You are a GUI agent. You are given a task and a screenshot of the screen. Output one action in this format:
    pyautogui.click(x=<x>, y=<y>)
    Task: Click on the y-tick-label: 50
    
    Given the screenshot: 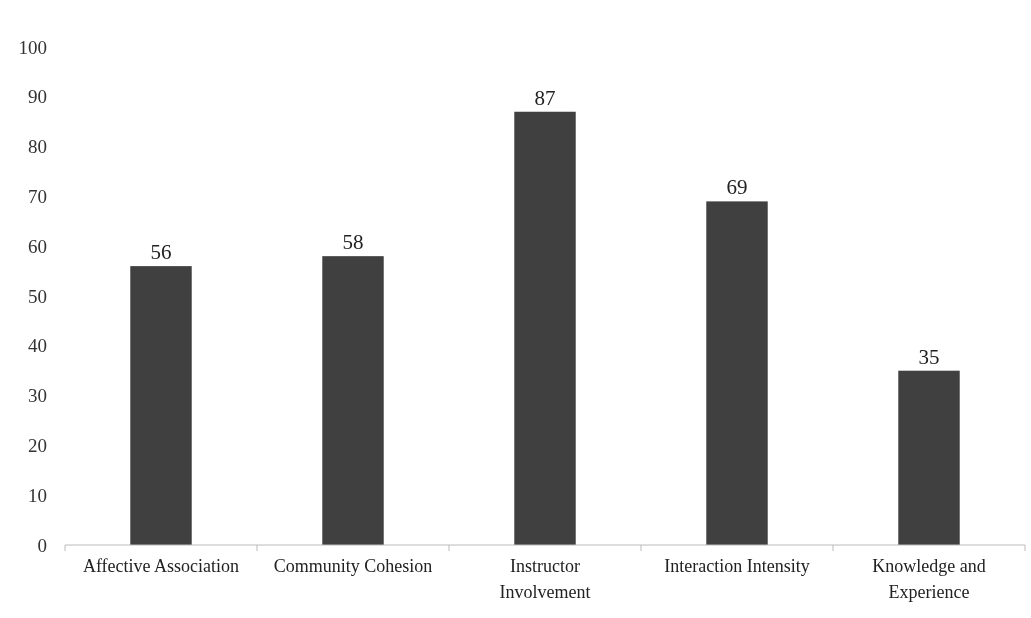 What is the action you would take?
    pyautogui.click(x=37, y=296)
    